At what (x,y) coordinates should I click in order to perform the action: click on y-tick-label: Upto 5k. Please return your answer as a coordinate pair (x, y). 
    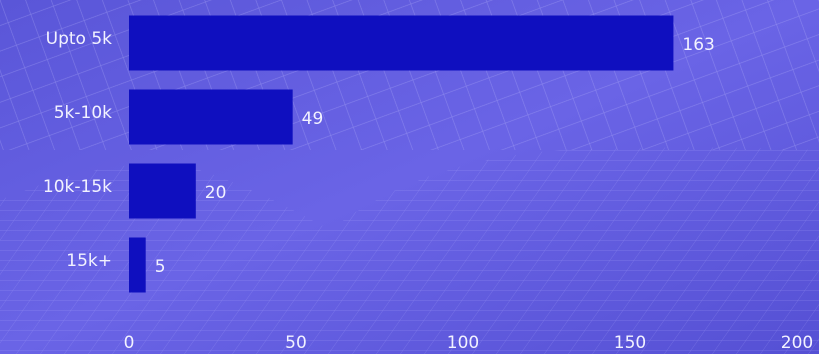
    Looking at the image, I should click on (79, 39).